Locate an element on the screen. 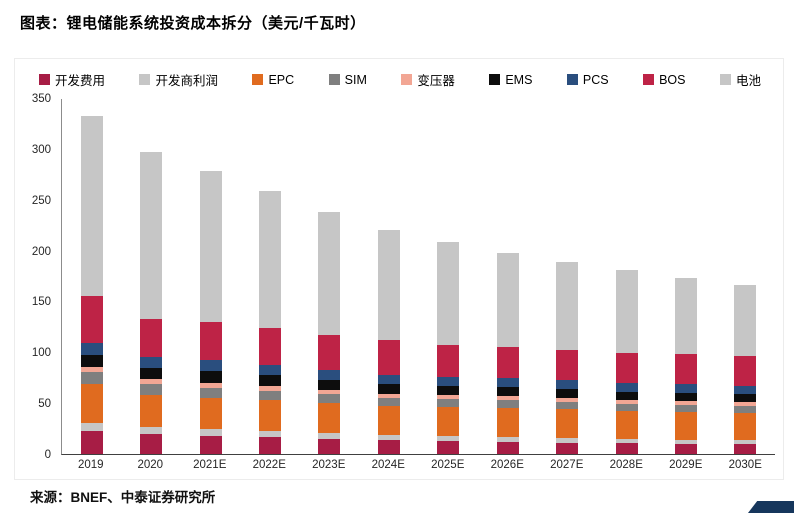  y-axis-tick-label: 100 is located at coordinates (41, 353).